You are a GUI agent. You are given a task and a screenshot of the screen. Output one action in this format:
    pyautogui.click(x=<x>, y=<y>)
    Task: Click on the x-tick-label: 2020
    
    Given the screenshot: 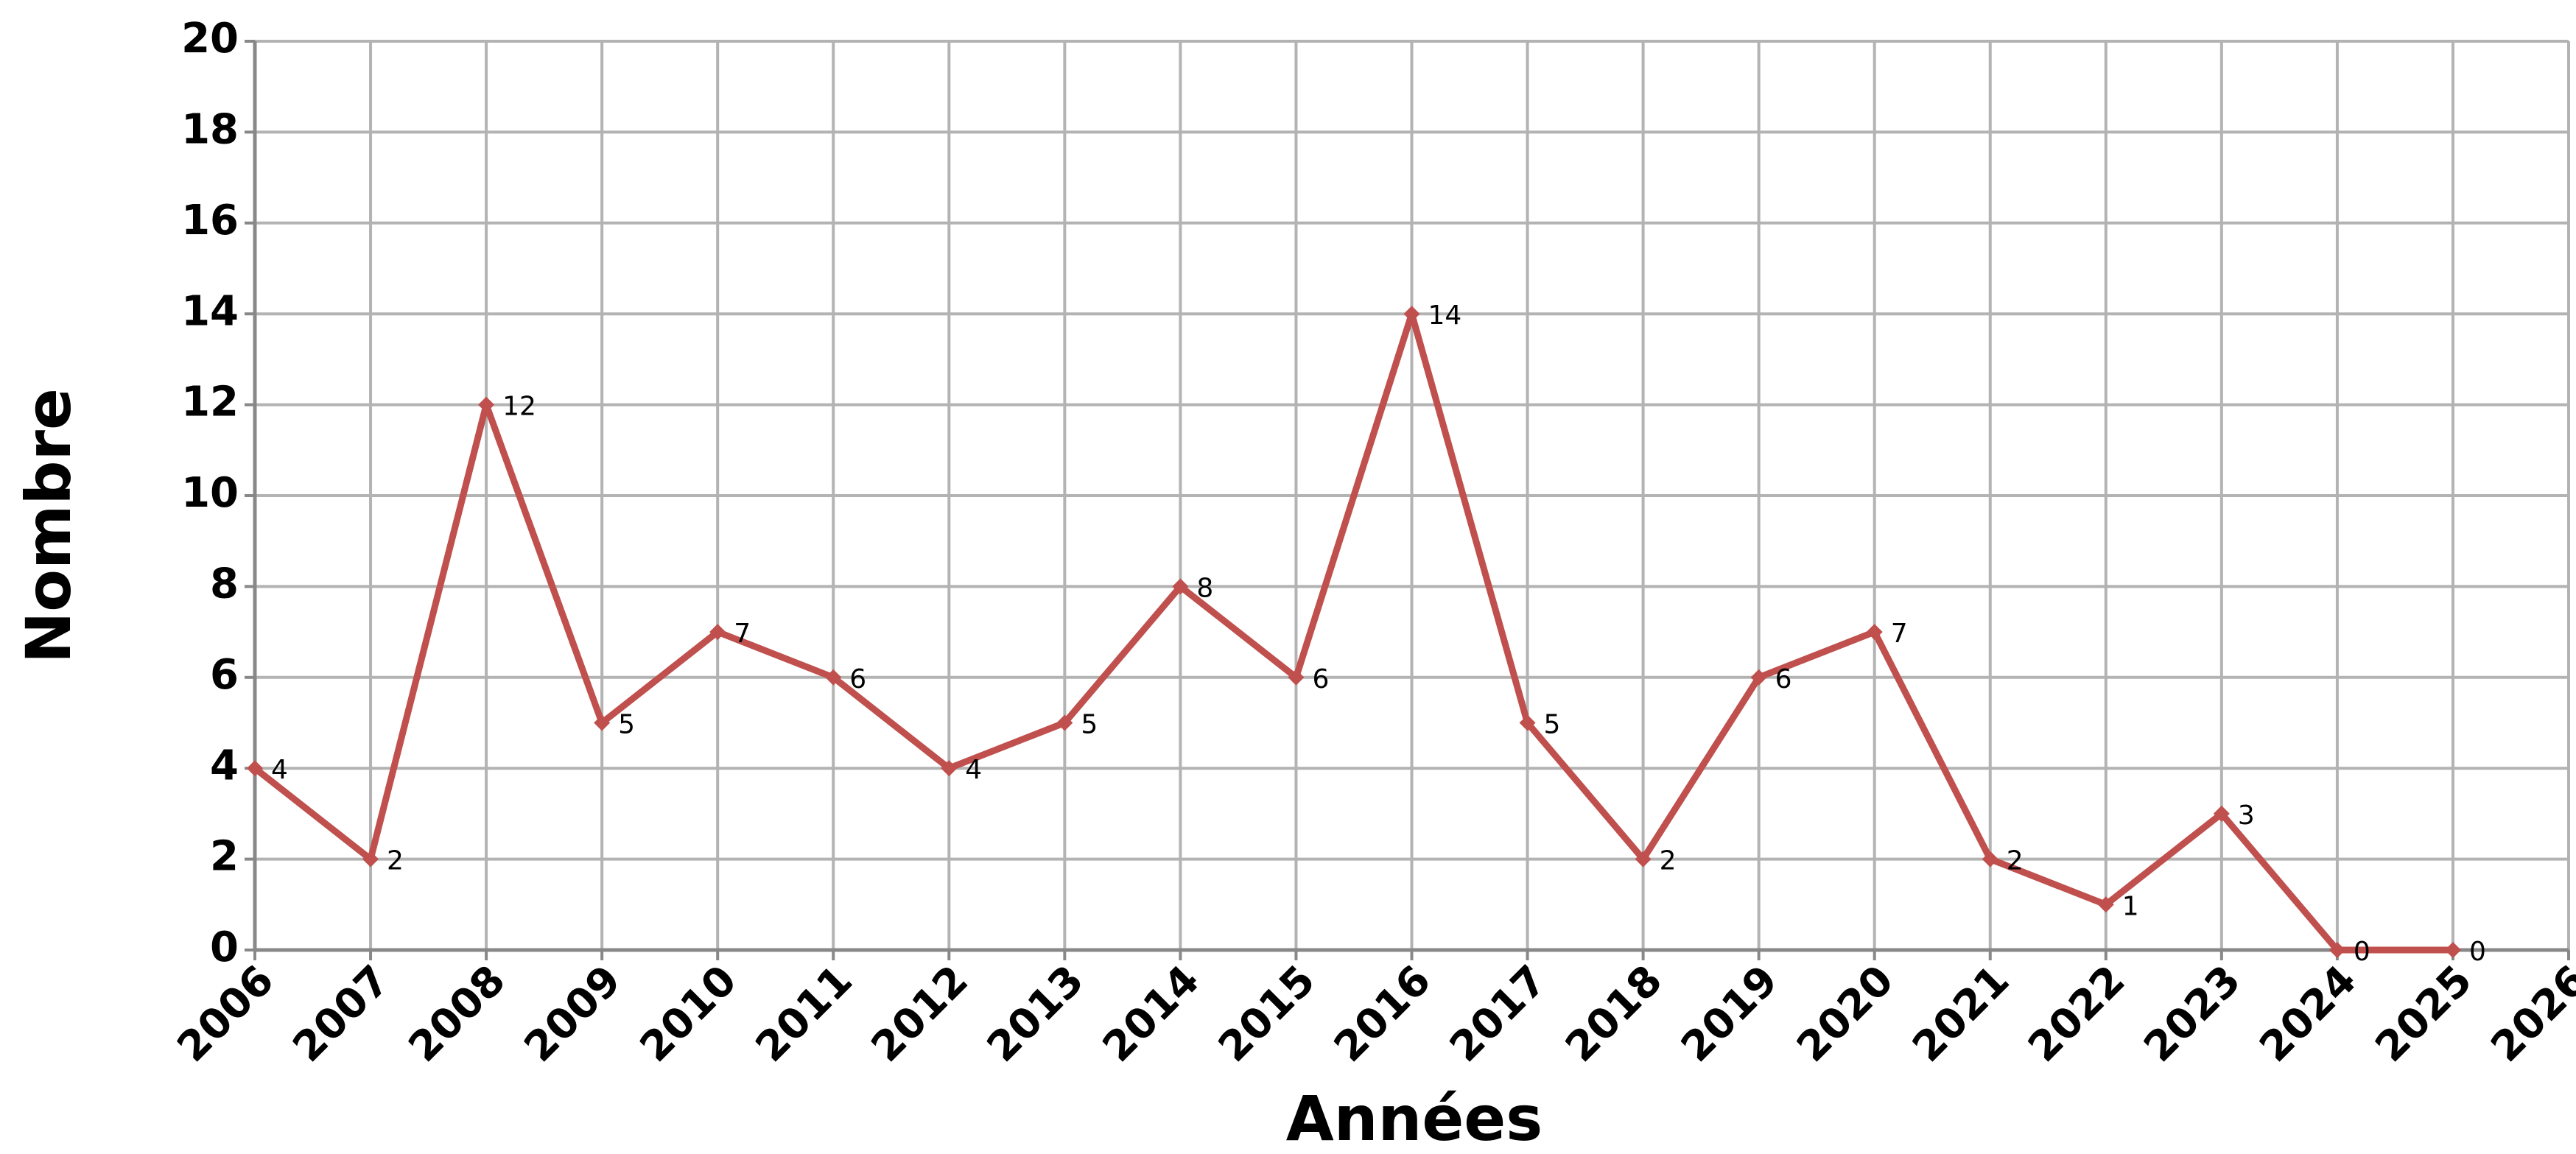 What is the action you would take?
    pyautogui.click(x=1846, y=1015)
    